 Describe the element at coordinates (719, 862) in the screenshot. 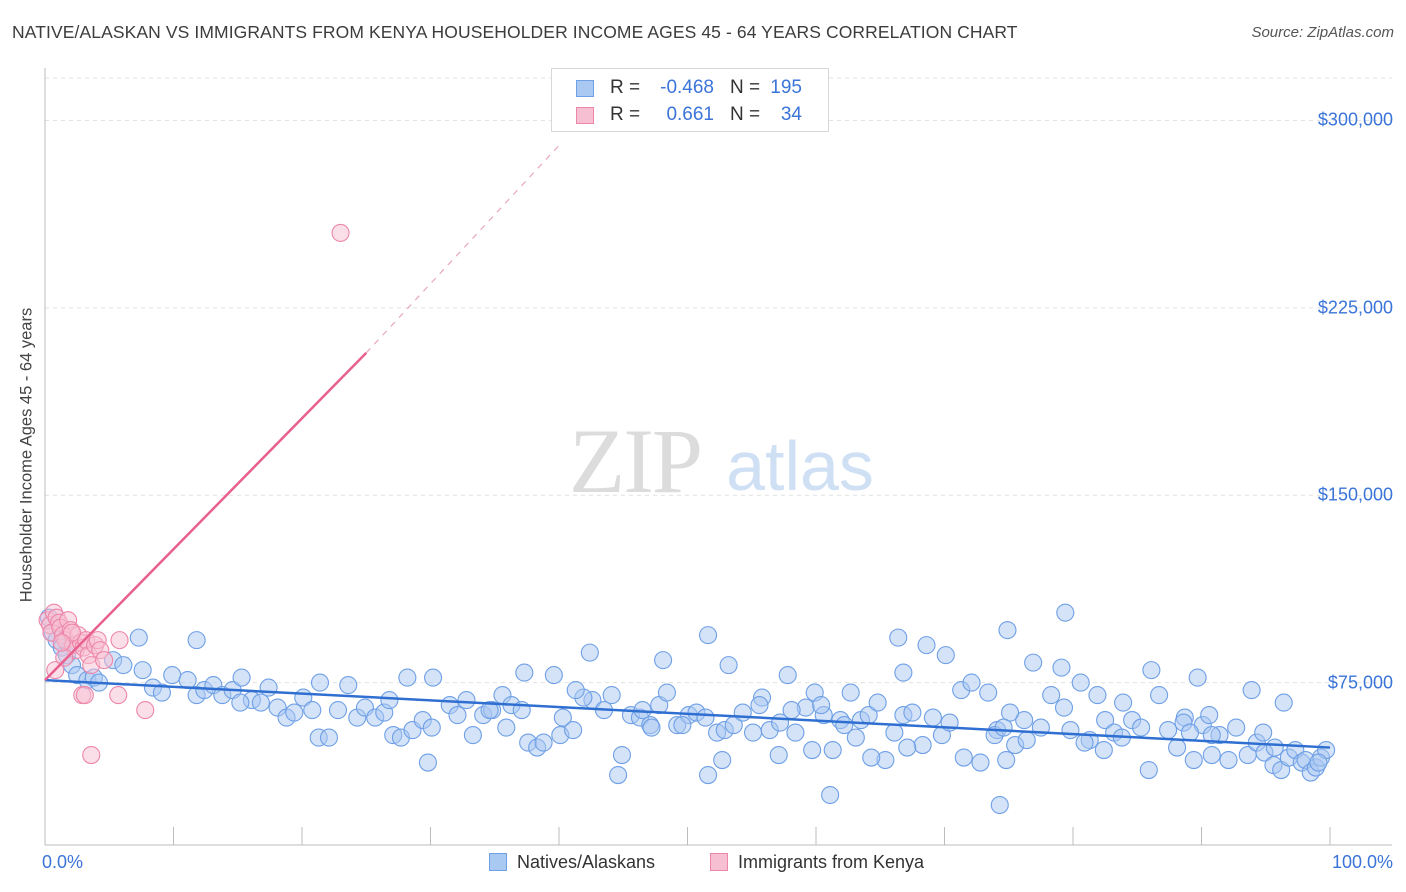

I see `legend-swatch-pink` at that location.